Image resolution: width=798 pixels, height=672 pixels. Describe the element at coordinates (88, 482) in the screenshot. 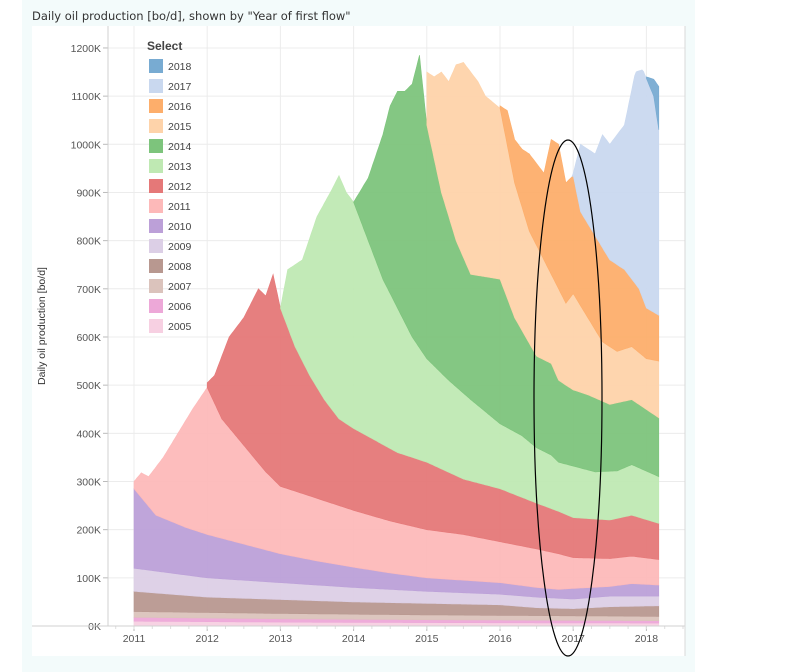

I see `y-tick-label: 300K` at that location.